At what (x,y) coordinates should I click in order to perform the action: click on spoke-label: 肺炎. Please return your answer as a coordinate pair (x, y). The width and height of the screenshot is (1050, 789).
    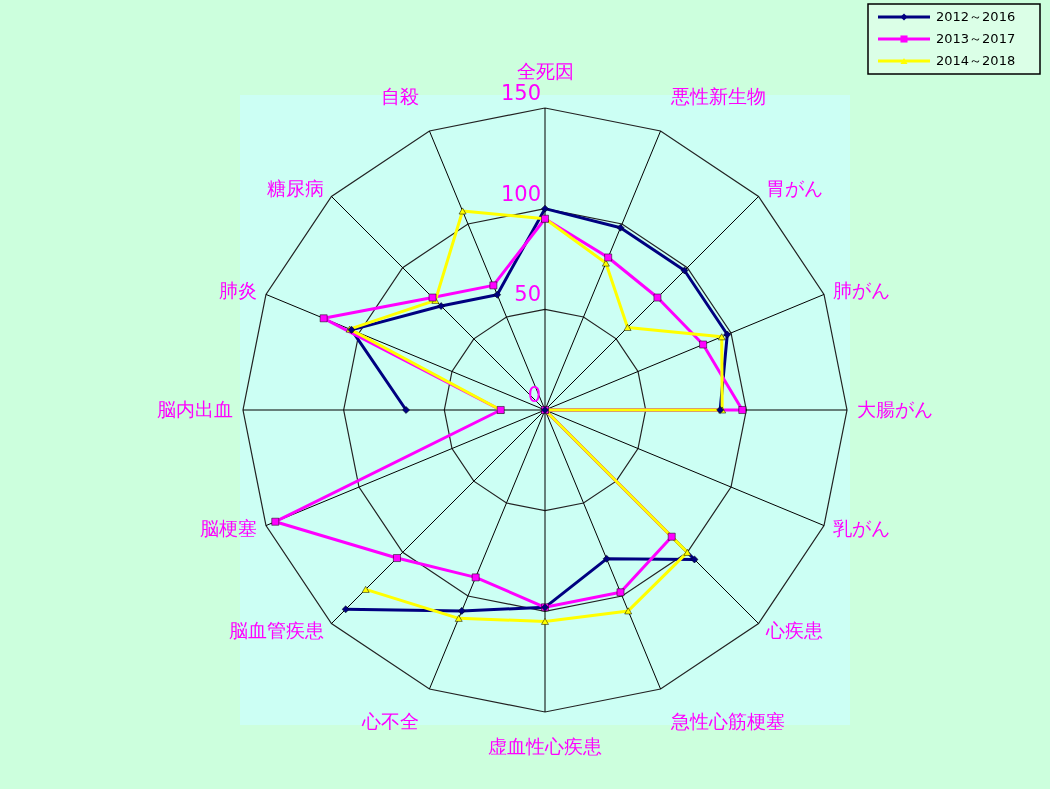
    Looking at the image, I should click on (237, 289).